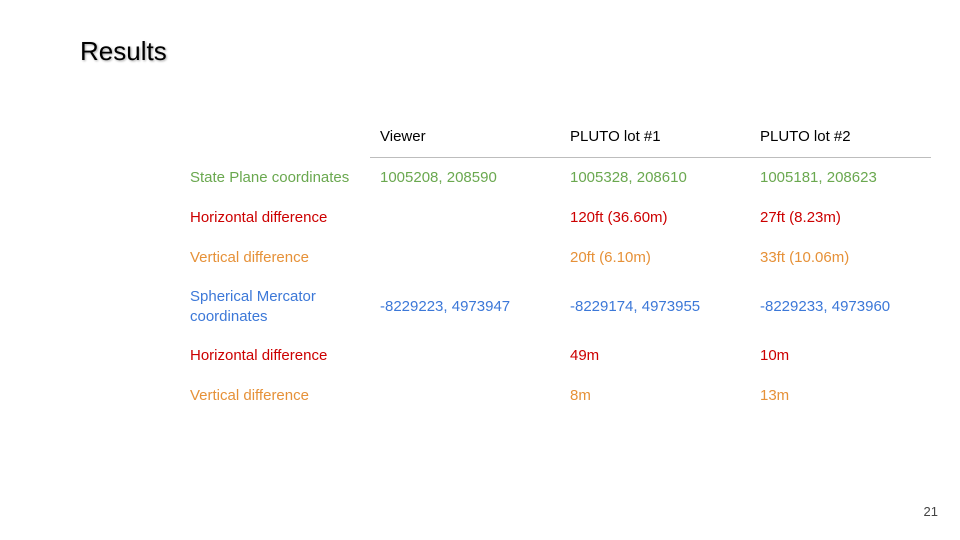 The height and width of the screenshot is (540, 960). What do you see at coordinates (438, 177) in the screenshot?
I see `cell-viewer: 1005208, 208590` at bounding box center [438, 177].